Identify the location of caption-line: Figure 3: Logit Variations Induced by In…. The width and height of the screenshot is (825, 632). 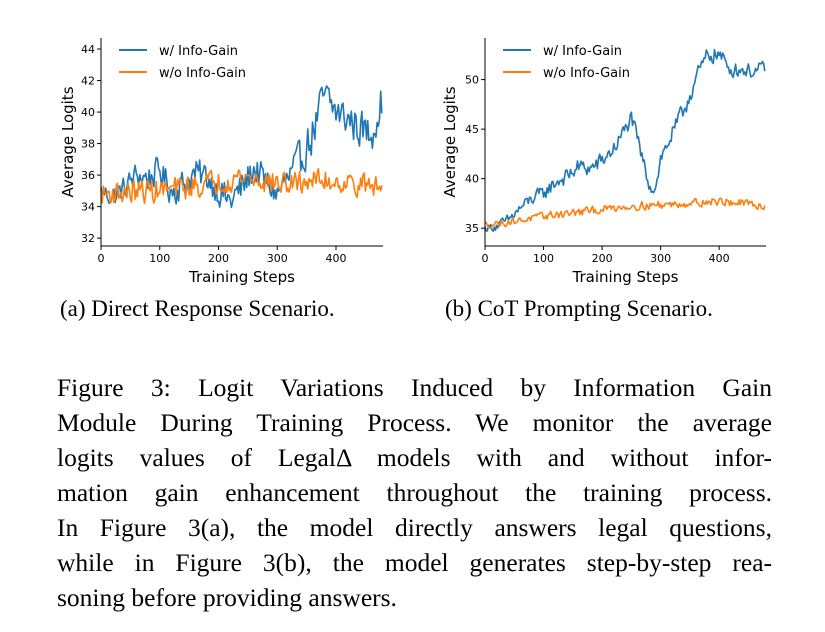
(414, 387).